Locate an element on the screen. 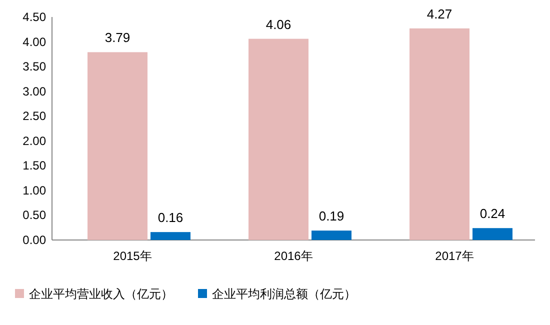 This screenshot has height=325, width=550. y-tick-label: 2.00 is located at coordinates (34, 141).